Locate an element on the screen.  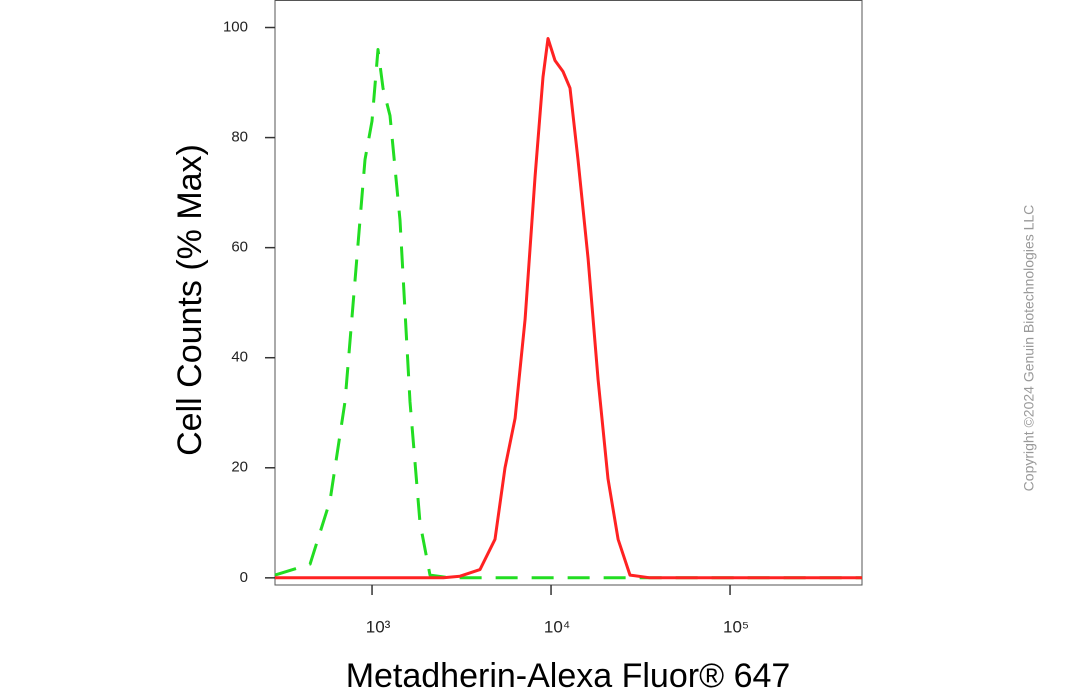
y-tick-label: 20 is located at coordinates (239, 467).